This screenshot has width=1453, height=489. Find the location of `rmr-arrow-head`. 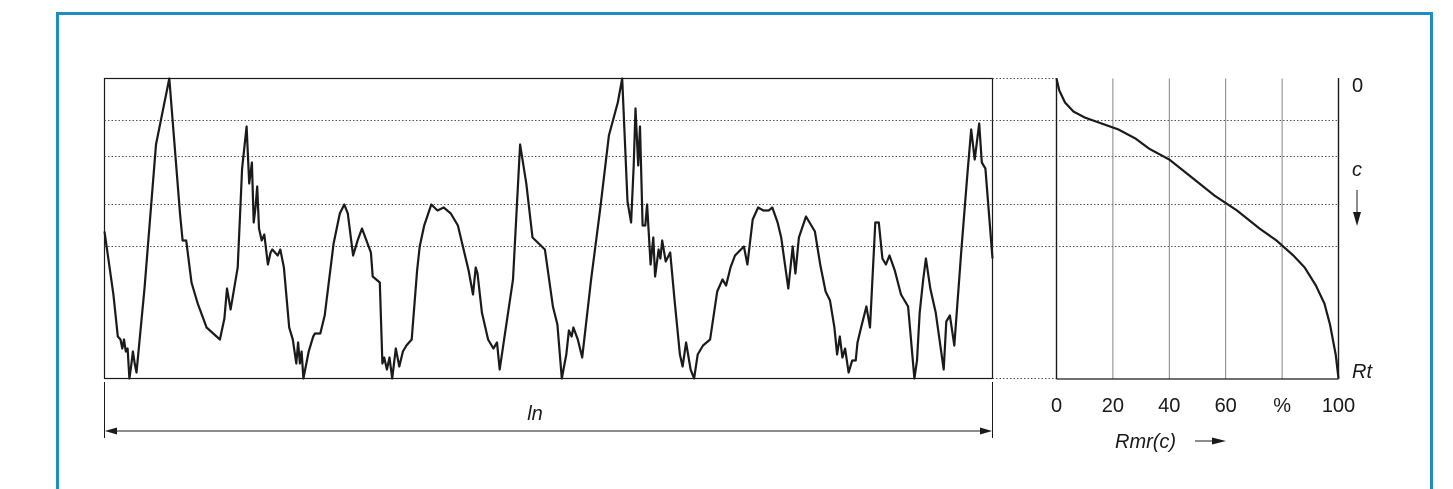

rmr-arrow-head is located at coordinates (1219, 441).